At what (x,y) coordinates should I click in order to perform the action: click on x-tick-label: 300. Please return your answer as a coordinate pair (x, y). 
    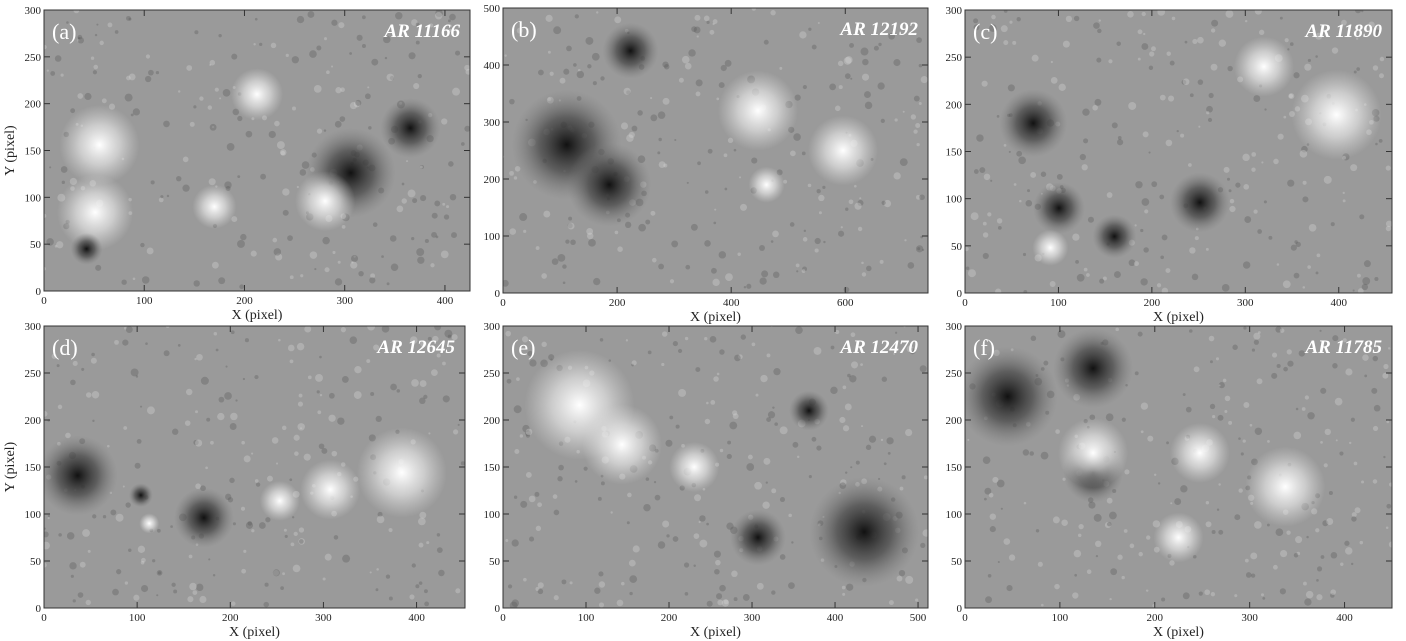
    Looking at the image, I should click on (344, 301).